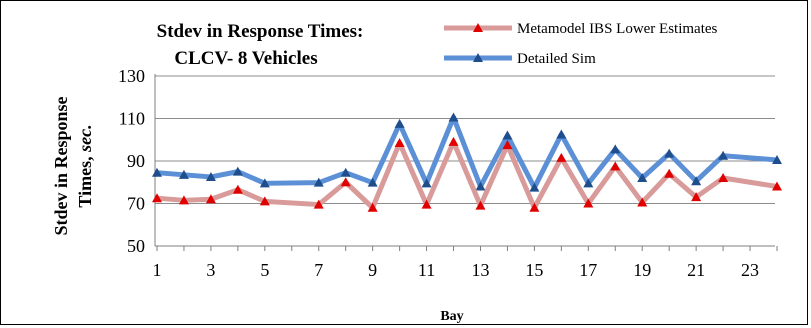 This screenshot has height=328, width=811. I want to click on y-axis-label-line-1: Stdev in Response, so click(61, 165).